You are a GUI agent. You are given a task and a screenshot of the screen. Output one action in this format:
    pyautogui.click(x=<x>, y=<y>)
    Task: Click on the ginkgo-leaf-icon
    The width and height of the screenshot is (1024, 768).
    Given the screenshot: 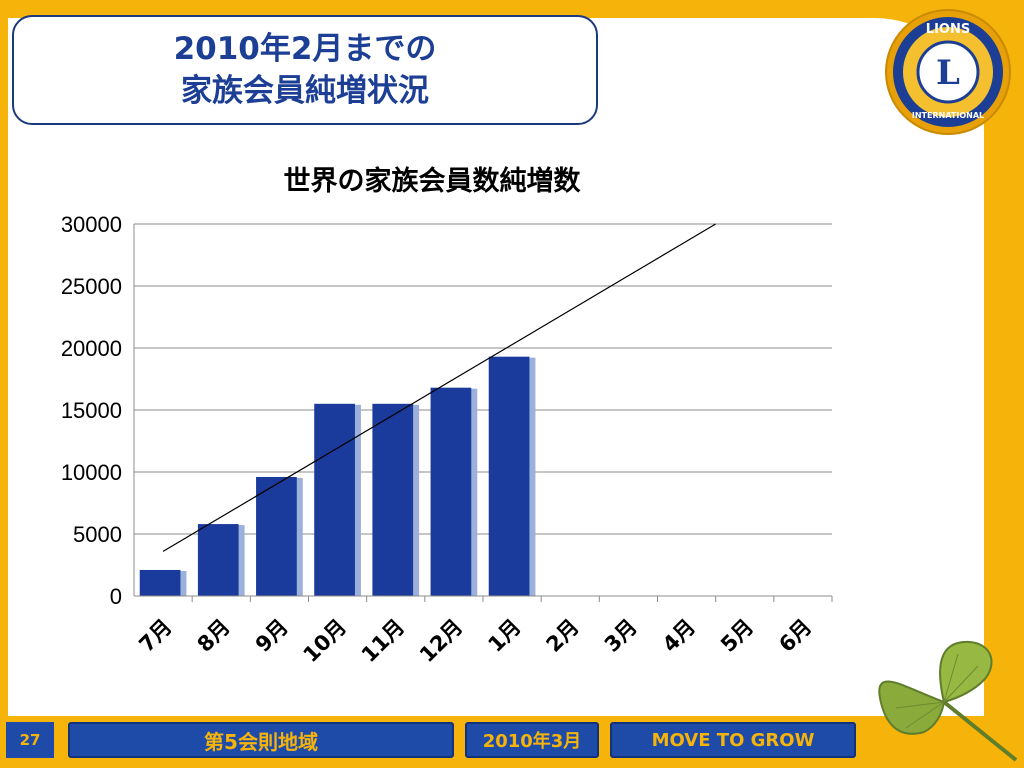 What is the action you would take?
    pyautogui.click(x=948, y=701)
    